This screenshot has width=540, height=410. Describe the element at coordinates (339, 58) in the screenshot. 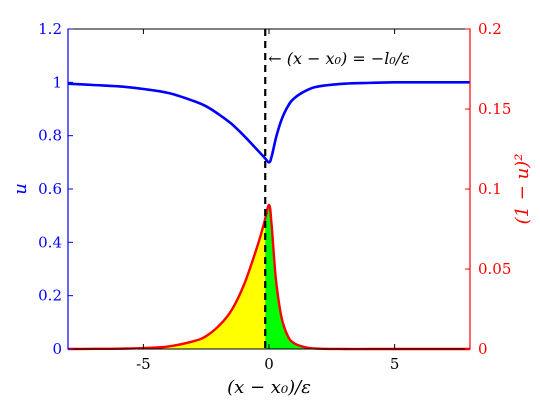

I see `marker-annotation: ← (x − x₀) = −l₀/ε` at that location.